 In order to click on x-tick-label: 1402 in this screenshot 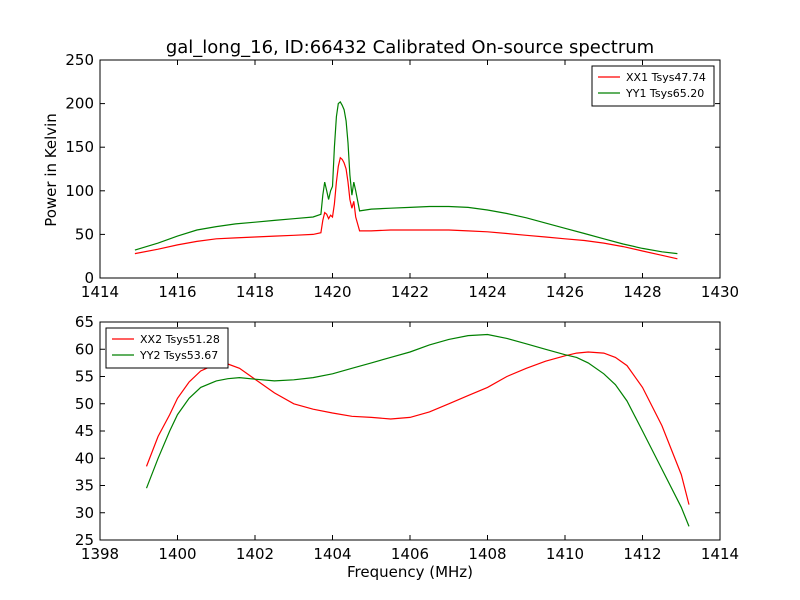, I will do `click(255, 554)`.